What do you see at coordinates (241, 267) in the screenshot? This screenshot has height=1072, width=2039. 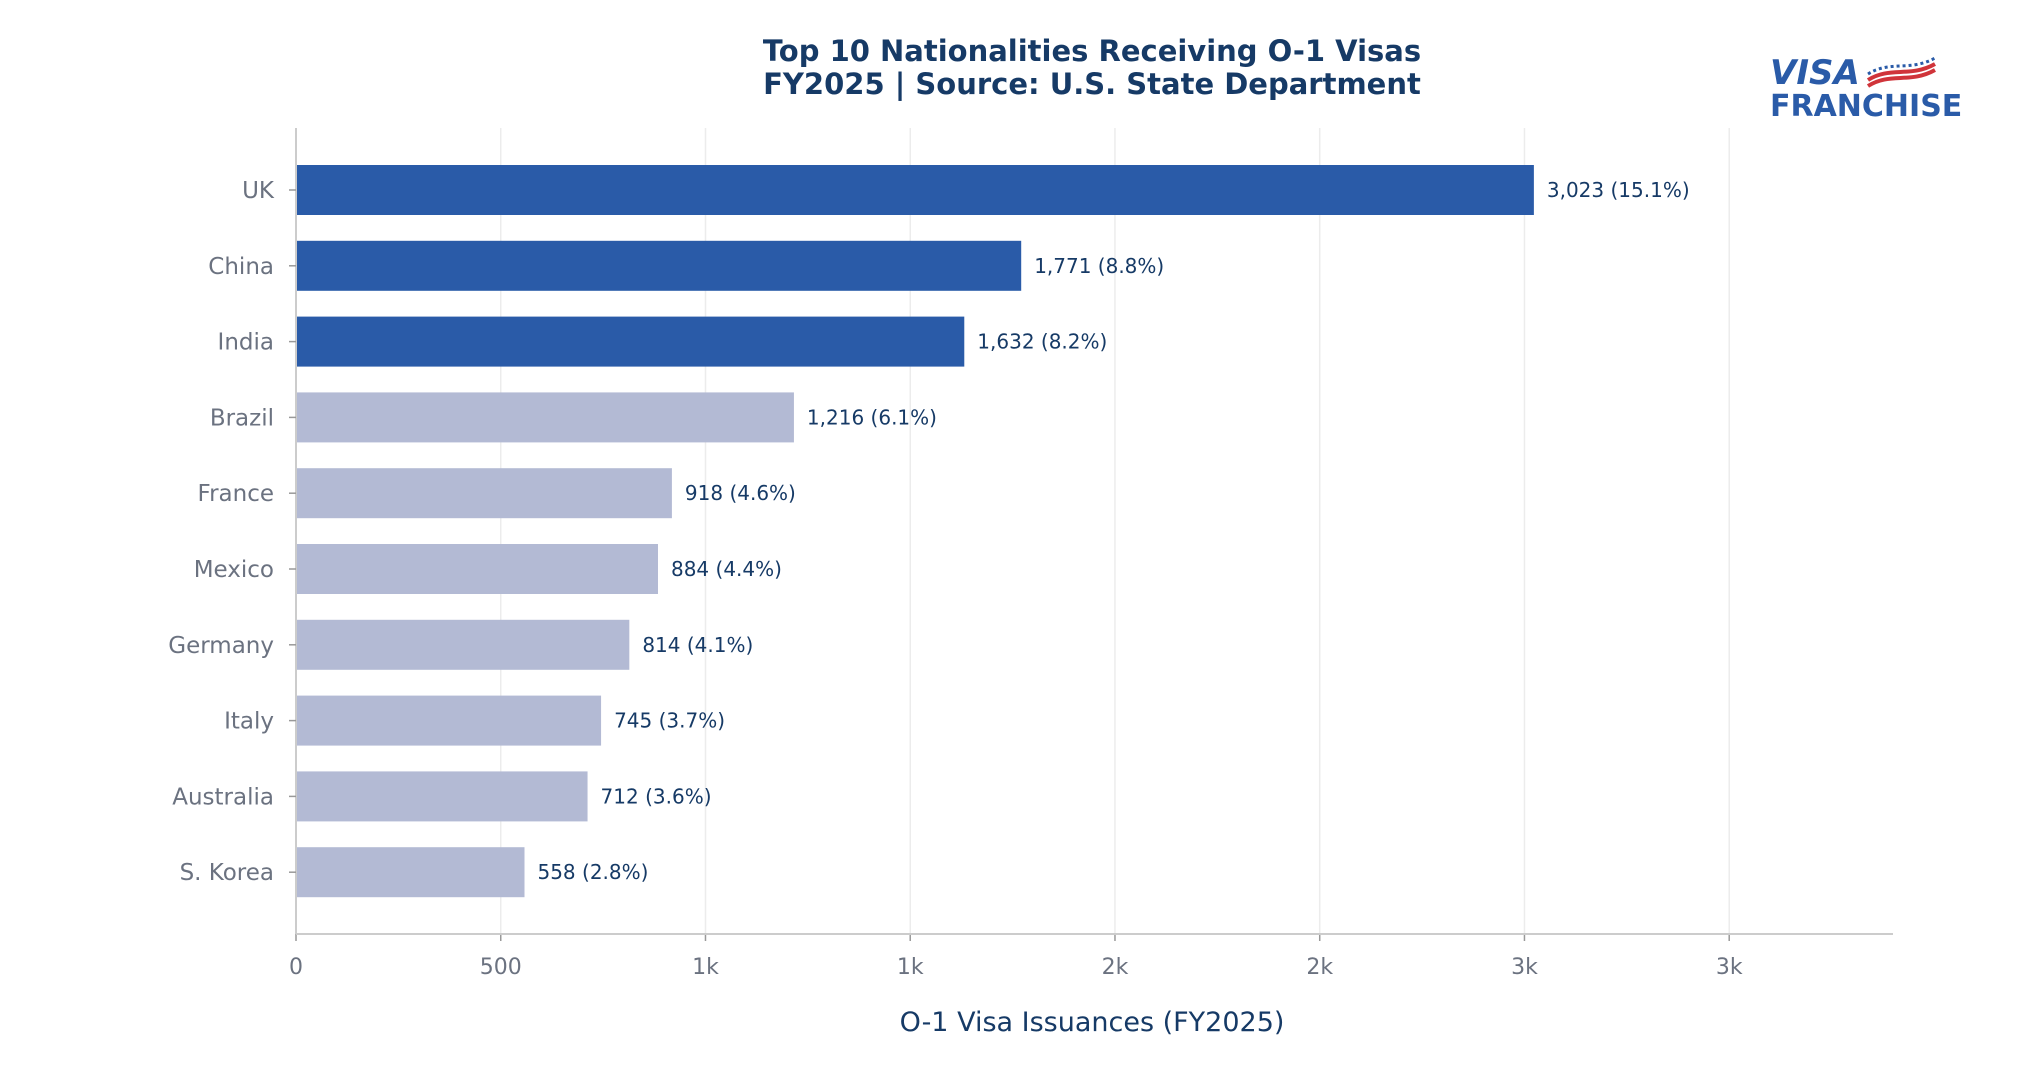 I see `category-label: China` at bounding box center [241, 267].